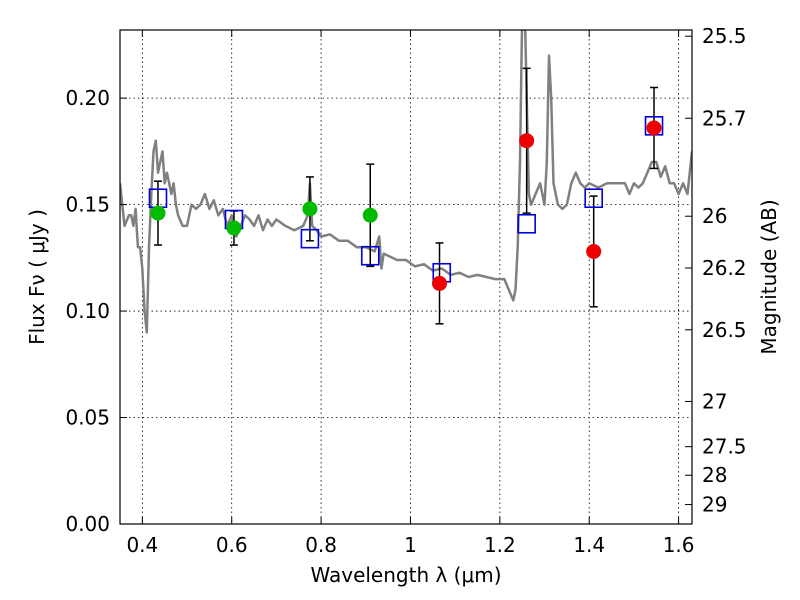 The height and width of the screenshot is (600, 800). What do you see at coordinates (724, 118) in the screenshot?
I see `y-right-tick-label: 25.7` at bounding box center [724, 118].